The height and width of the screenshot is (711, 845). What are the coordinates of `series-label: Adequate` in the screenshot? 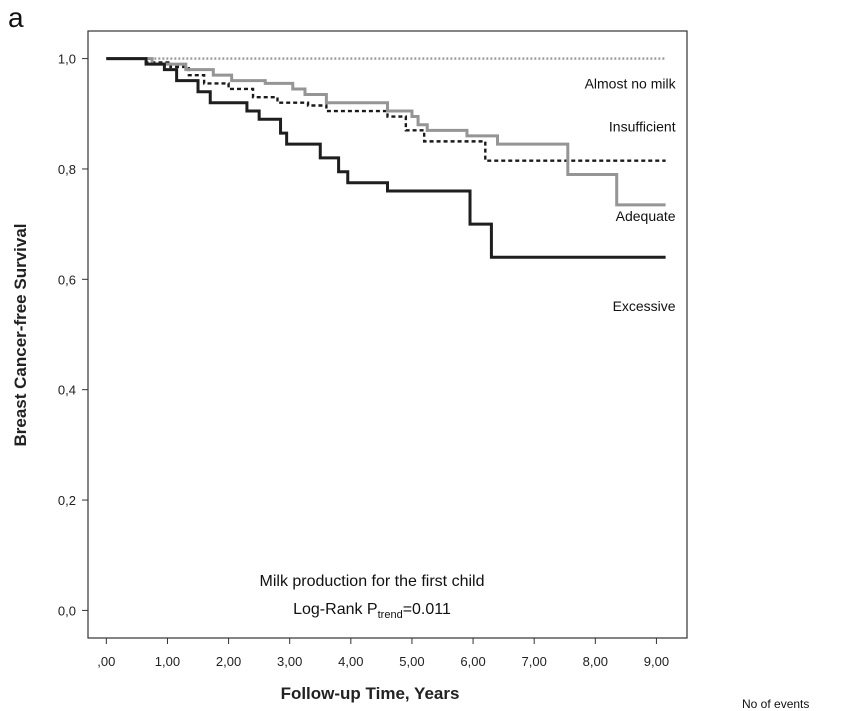 It's located at (646, 216).